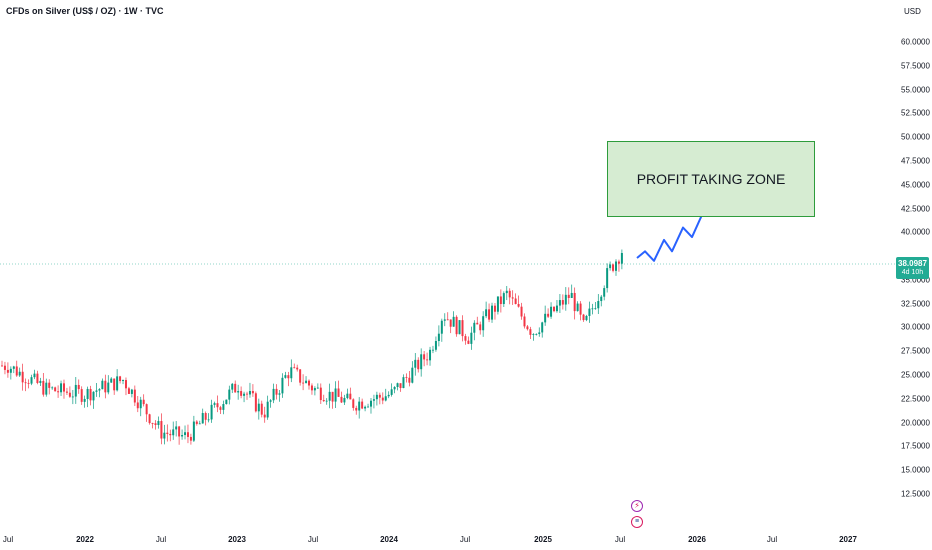  I want to click on profit-taking-zone: PROFIT TAKING ZONE, so click(711, 179).